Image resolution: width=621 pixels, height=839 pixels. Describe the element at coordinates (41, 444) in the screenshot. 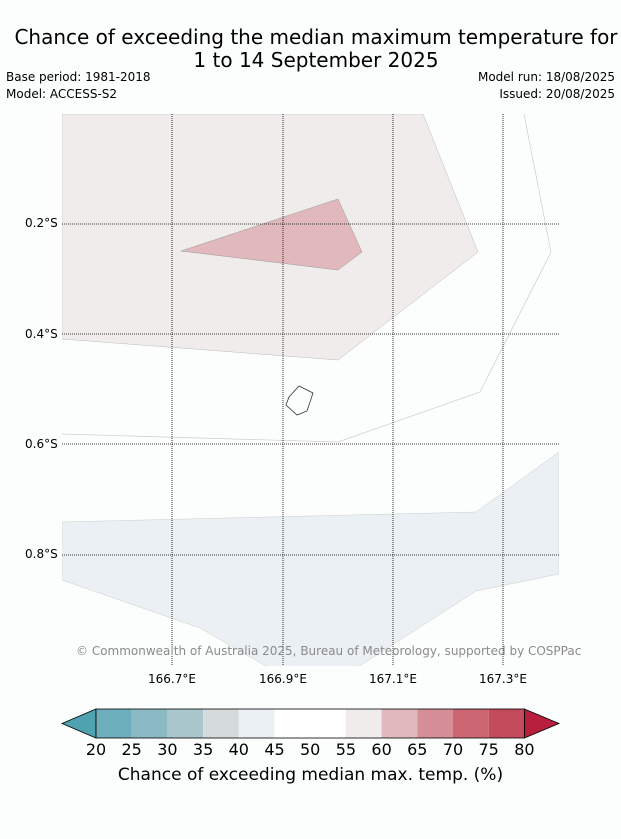

I see `lat-label-0-6: 0.6°S` at that location.